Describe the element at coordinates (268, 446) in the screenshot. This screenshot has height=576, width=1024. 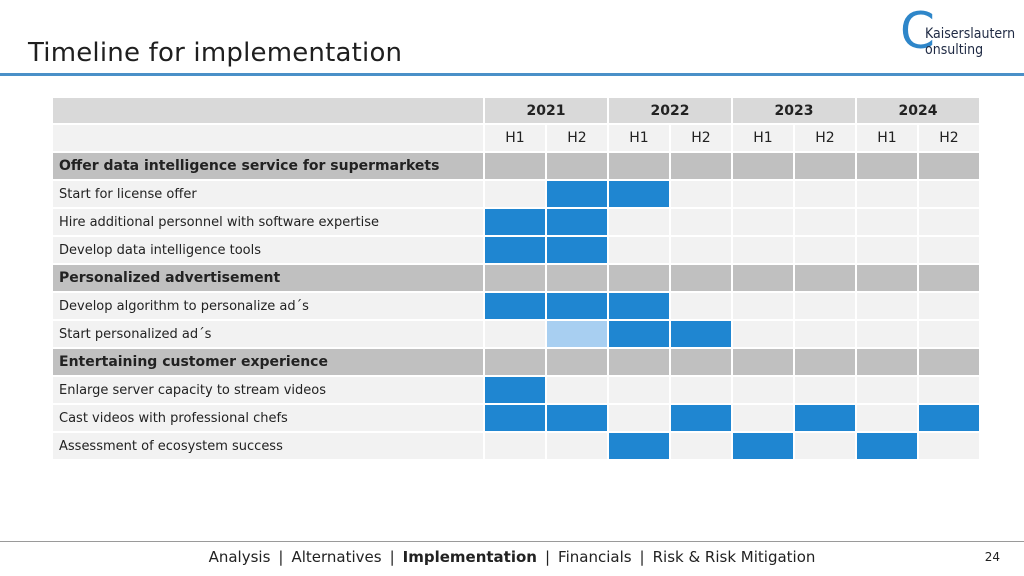
I see `task-label: Assessment of ecosystem success` at that location.